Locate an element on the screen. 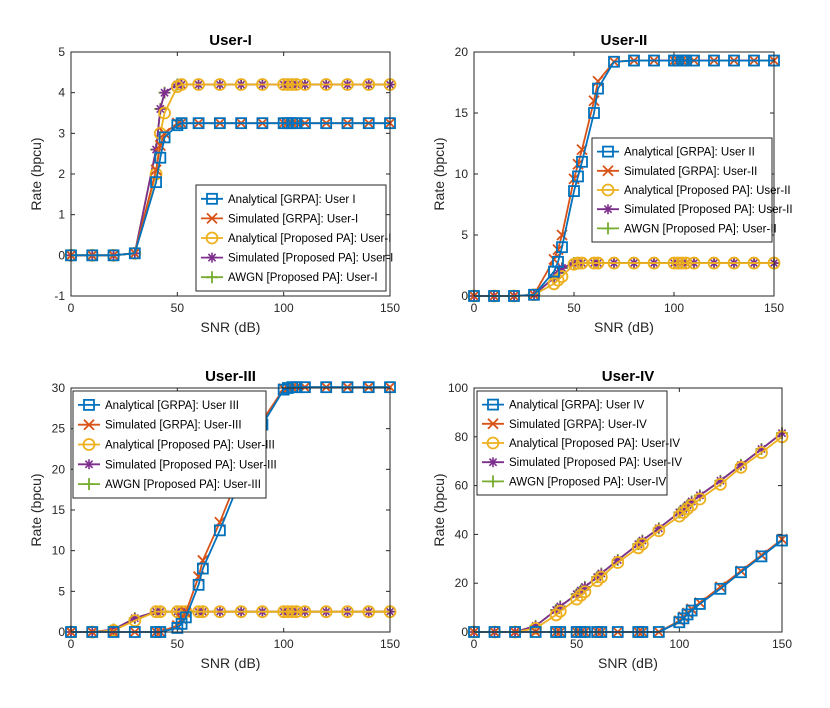  legend-item: Simulated [GRPA]: User-I is located at coordinates (279, 218).